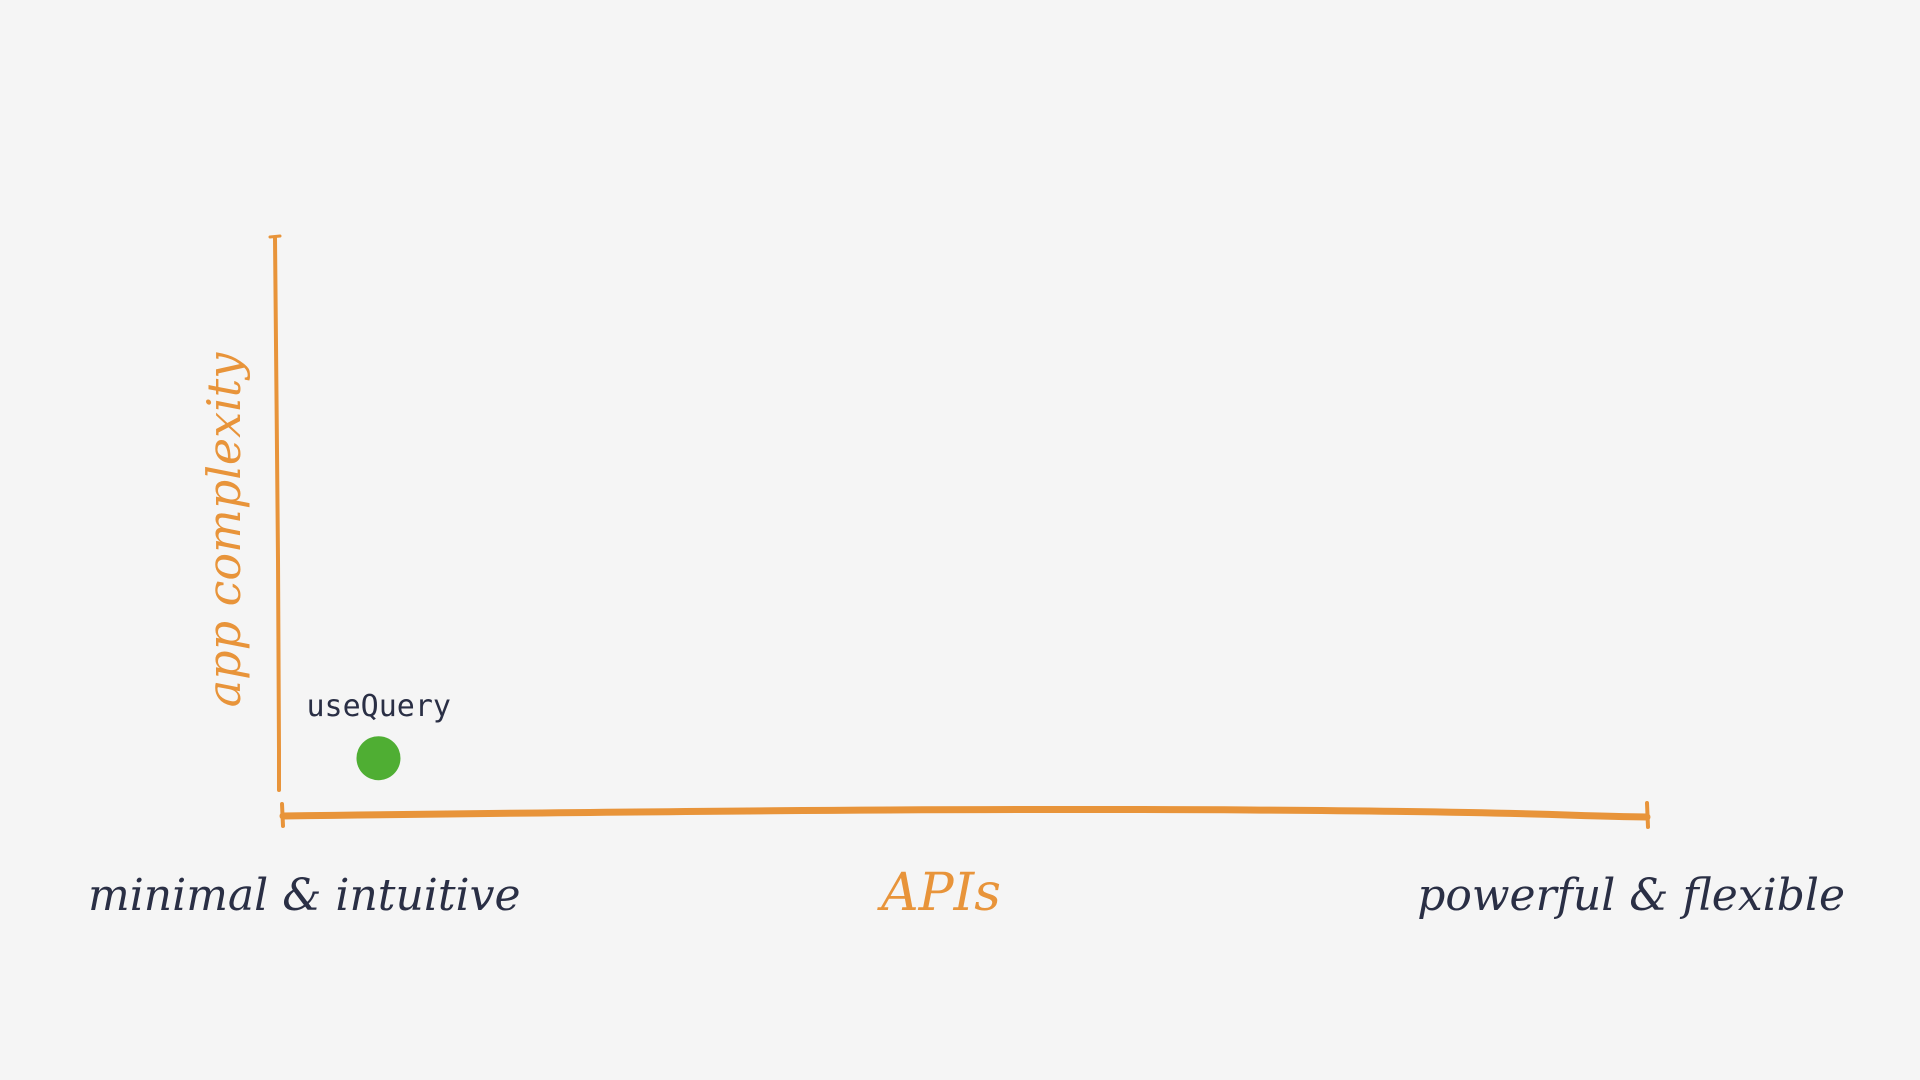 Image resolution: width=1920 pixels, height=1080 pixels. I want to click on y-axis-line, so click(277, 514).